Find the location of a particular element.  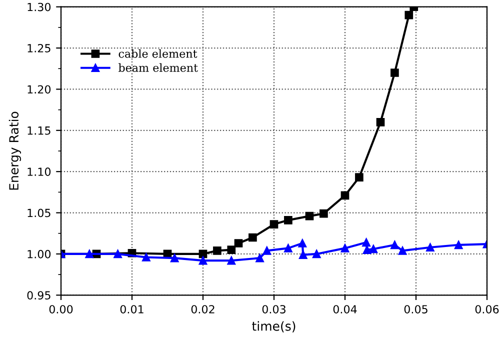

y-tick-label: 1.05 is located at coordinates (39, 213).